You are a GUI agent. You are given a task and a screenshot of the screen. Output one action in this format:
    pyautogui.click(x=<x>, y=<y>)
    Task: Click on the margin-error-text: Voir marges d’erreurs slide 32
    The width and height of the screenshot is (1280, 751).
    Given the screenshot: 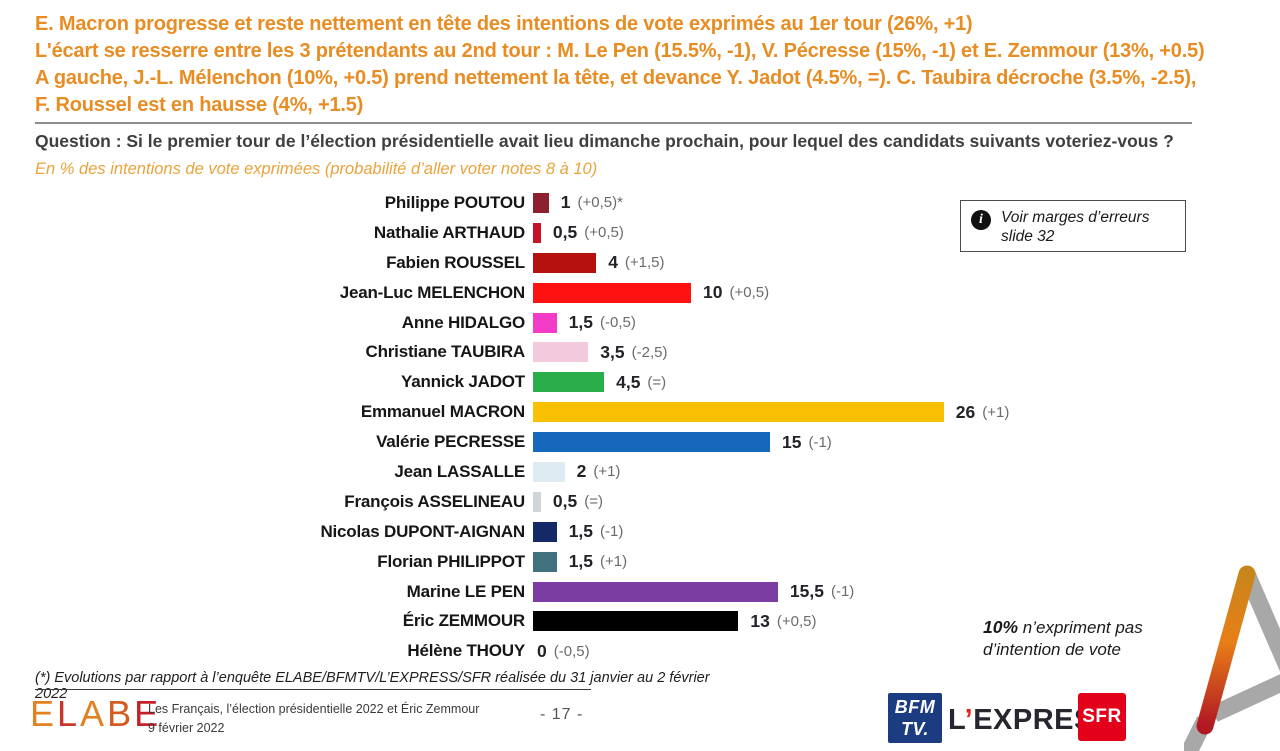 What is the action you would take?
    pyautogui.click(x=1075, y=227)
    